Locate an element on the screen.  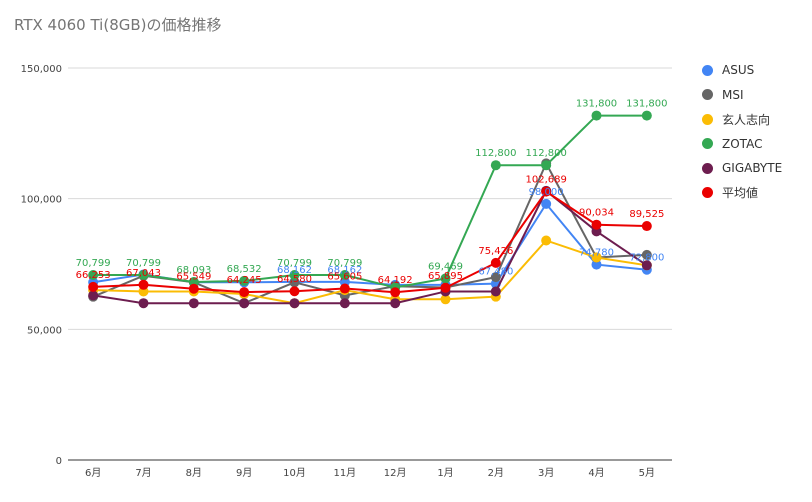
data-label: 68,532 is located at coordinates (244, 269).